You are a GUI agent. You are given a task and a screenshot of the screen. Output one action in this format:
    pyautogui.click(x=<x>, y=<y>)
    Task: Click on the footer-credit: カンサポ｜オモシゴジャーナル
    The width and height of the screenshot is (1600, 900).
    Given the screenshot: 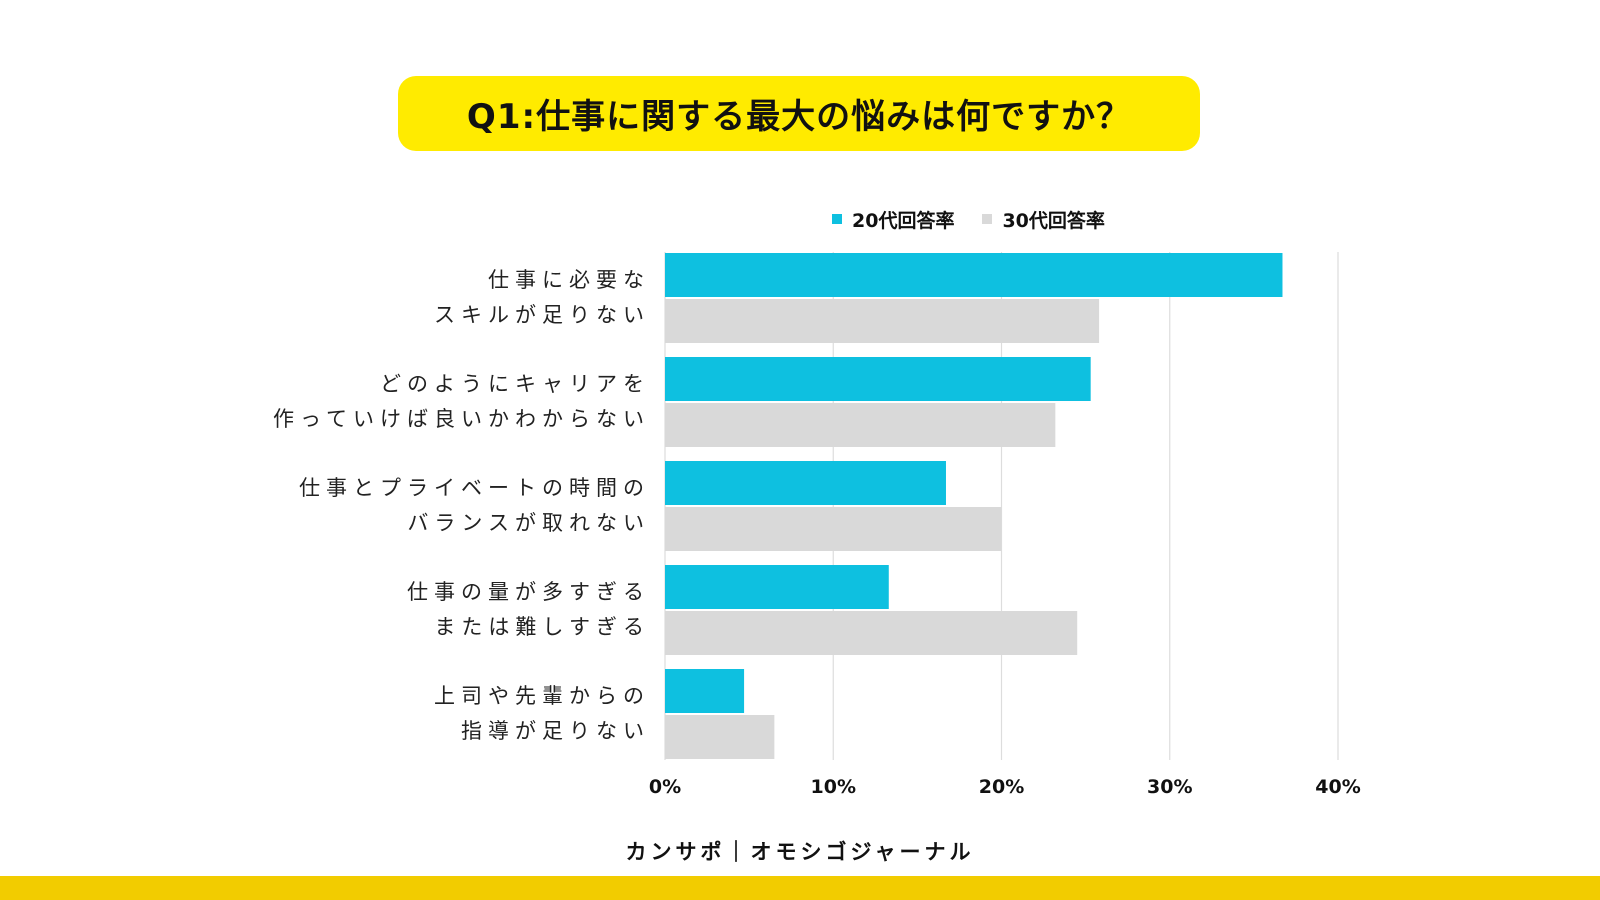 What is the action you would take?
    pyautogui.click(x=800, y=852)
    